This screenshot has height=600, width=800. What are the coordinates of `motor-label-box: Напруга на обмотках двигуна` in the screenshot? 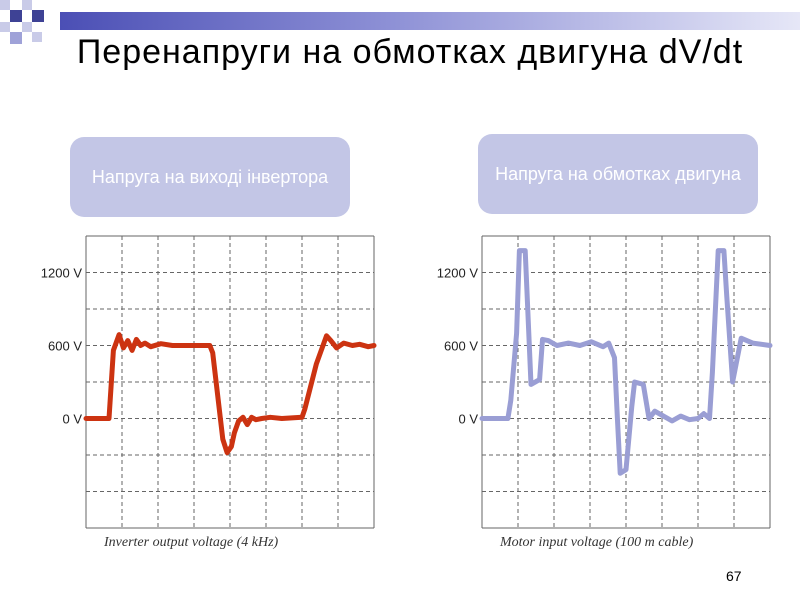 It's located at (618, 174).